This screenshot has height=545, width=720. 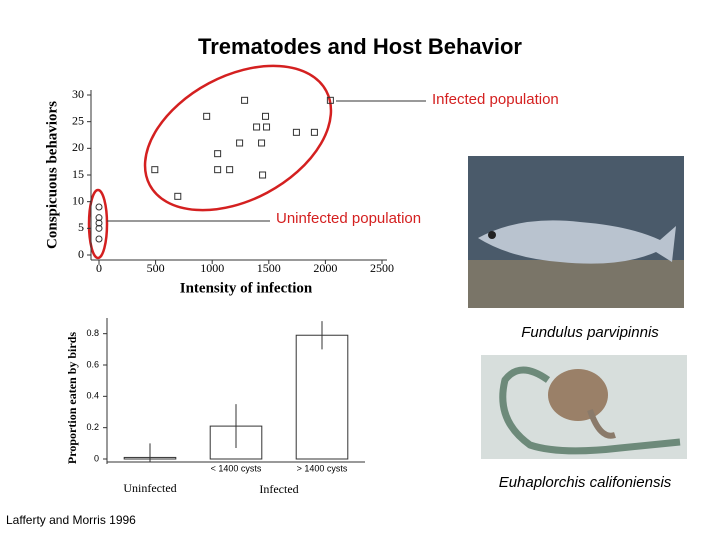 I want to click on x-tick-label: < 1400 cysts, so click(x=236, y=468).